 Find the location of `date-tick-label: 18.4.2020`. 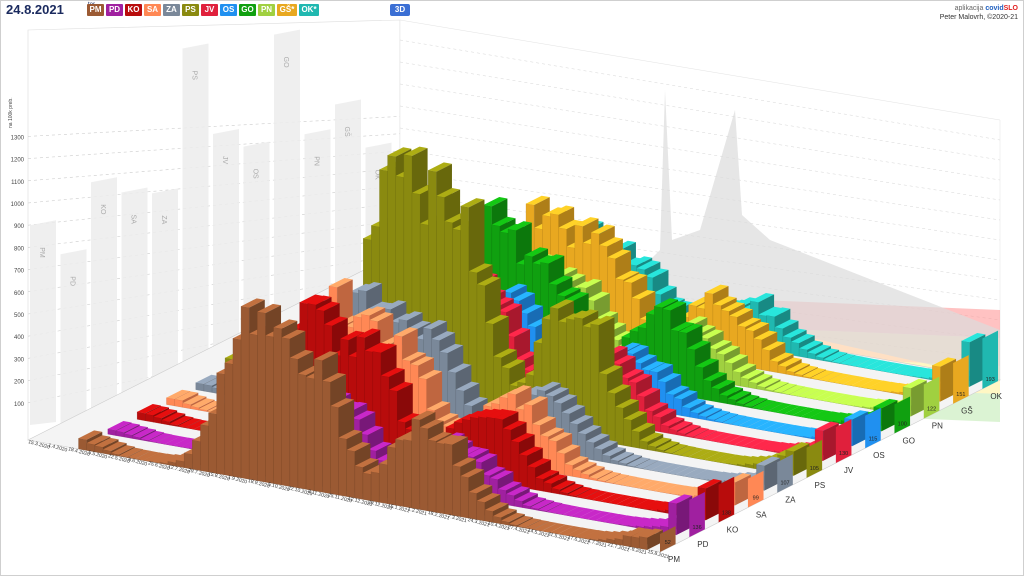

date-tick-label: 18.4.2020 is located at coordinates (78, 452).